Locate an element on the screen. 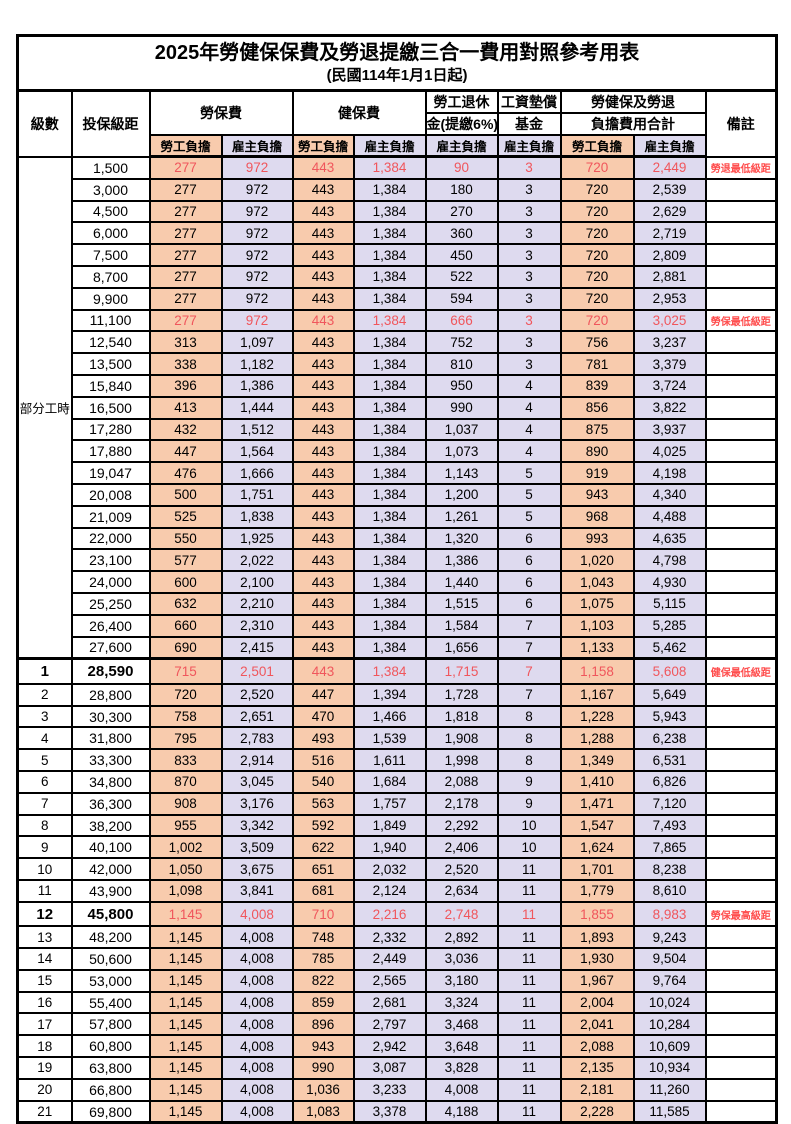  pension-cell: 1,715 is located at coordinates (461, 671).